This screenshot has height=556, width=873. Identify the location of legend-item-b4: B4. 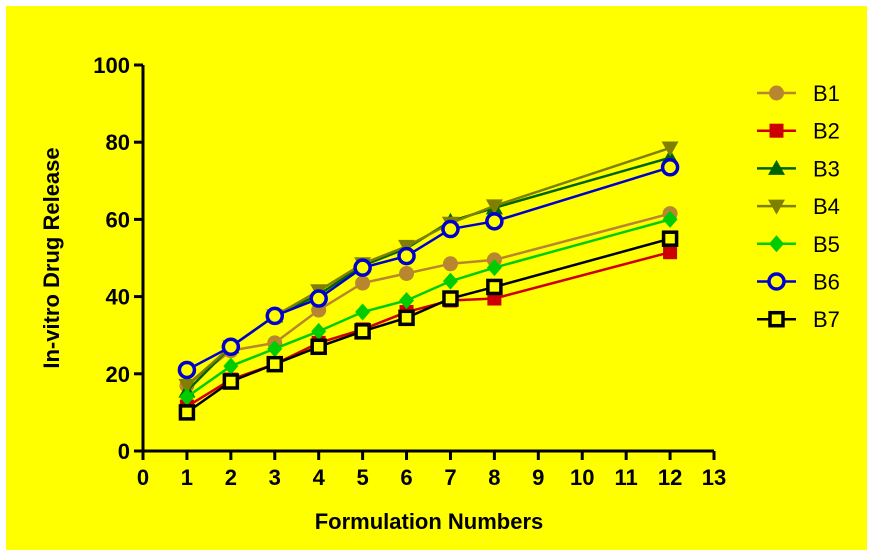
(798, 206).